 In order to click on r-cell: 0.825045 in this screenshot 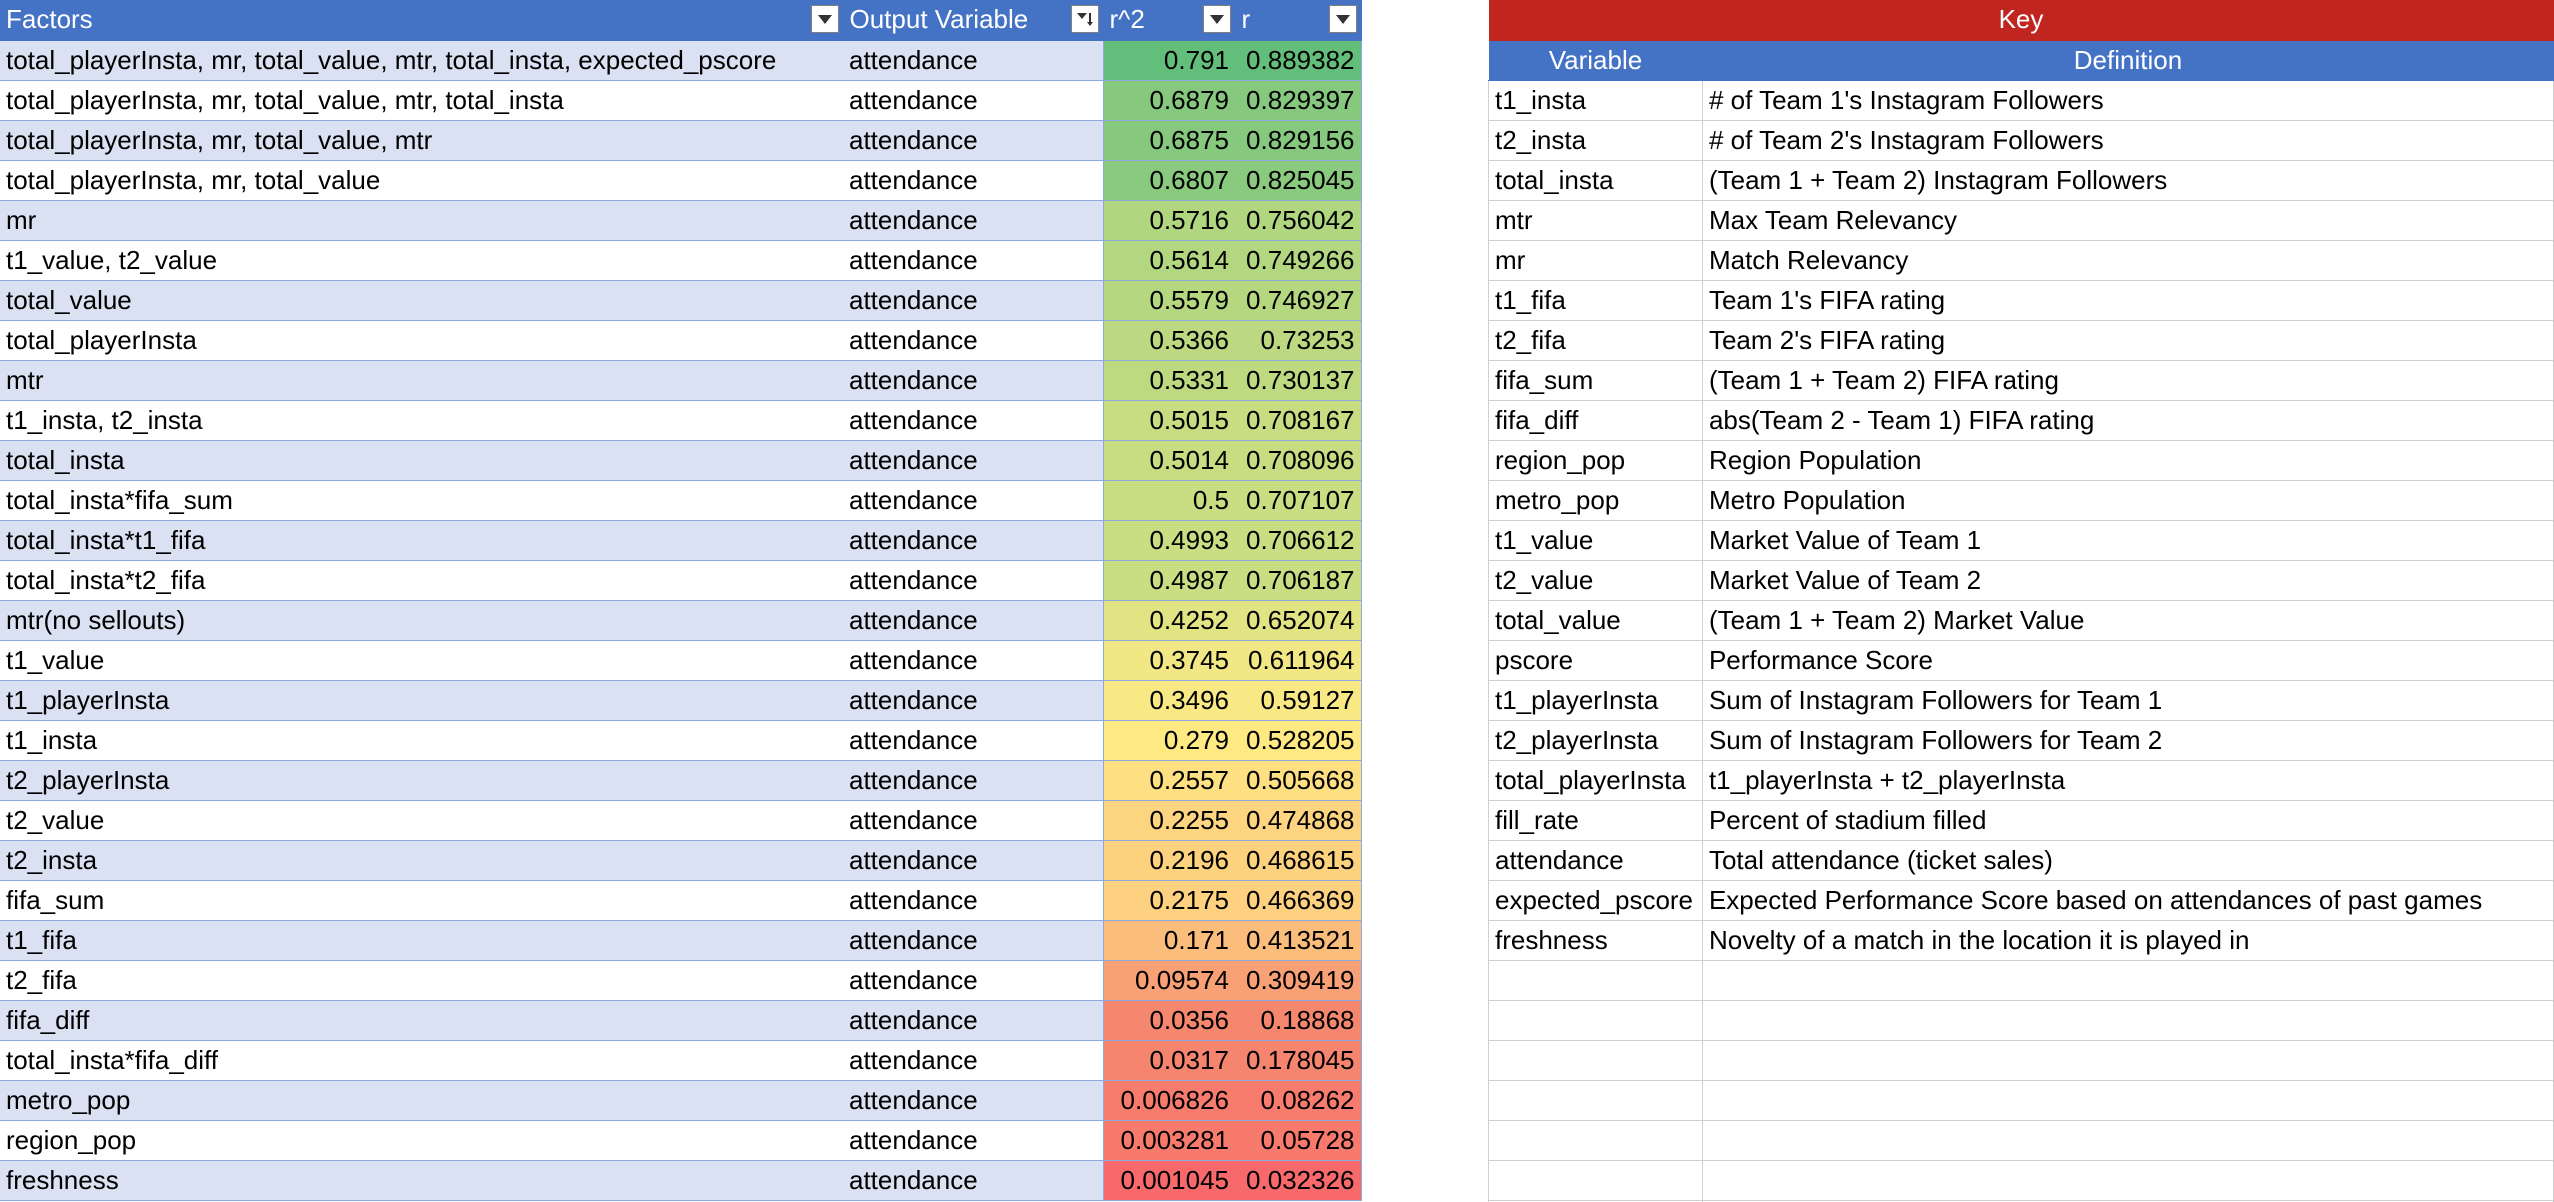, I will do `click(1298, 180)`.